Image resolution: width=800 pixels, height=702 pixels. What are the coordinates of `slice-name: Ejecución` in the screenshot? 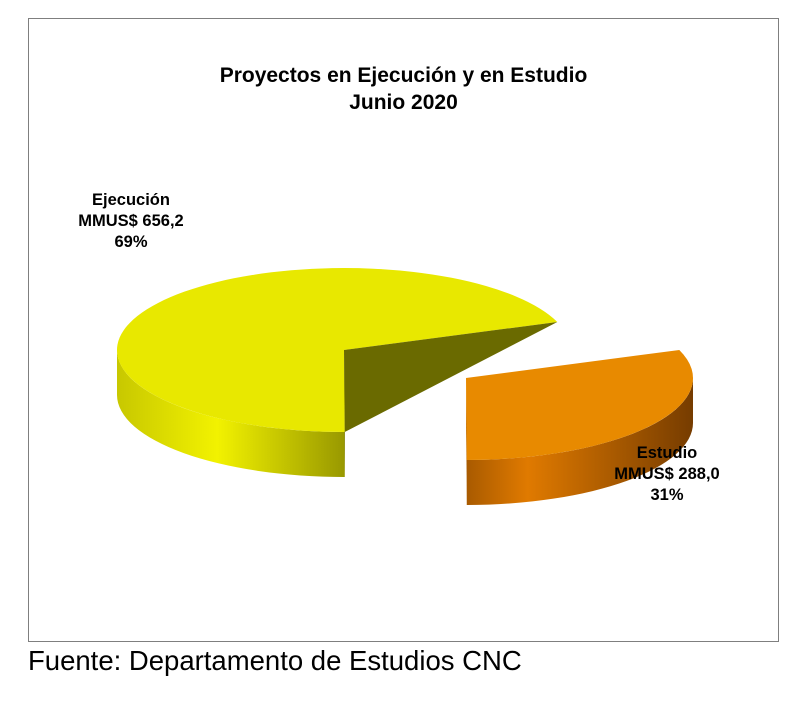 It's located at (131, 200).